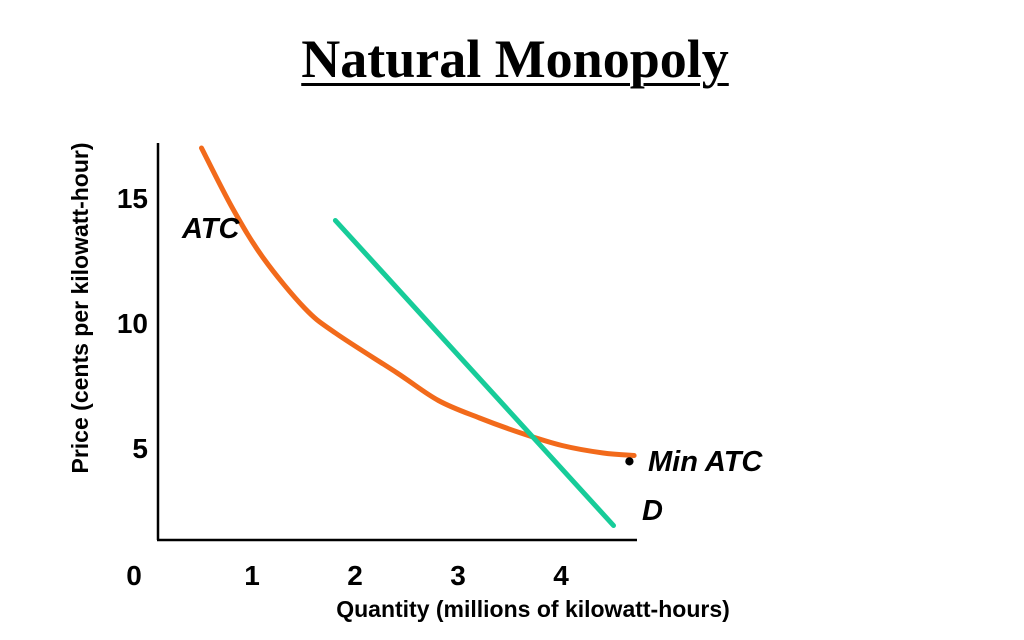 The height and width of the screenshot is (640, 1024). What do you see at coordinates (652, 511) in the screenshot?
I see `d-curve-label: D` at bounding box center [652, 511].